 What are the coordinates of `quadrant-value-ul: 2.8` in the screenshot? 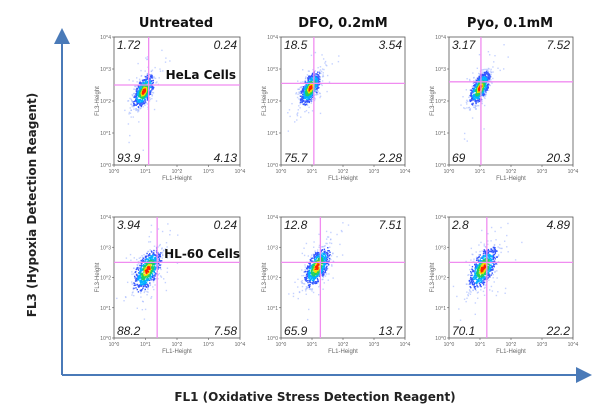 It's located at (460, 225).